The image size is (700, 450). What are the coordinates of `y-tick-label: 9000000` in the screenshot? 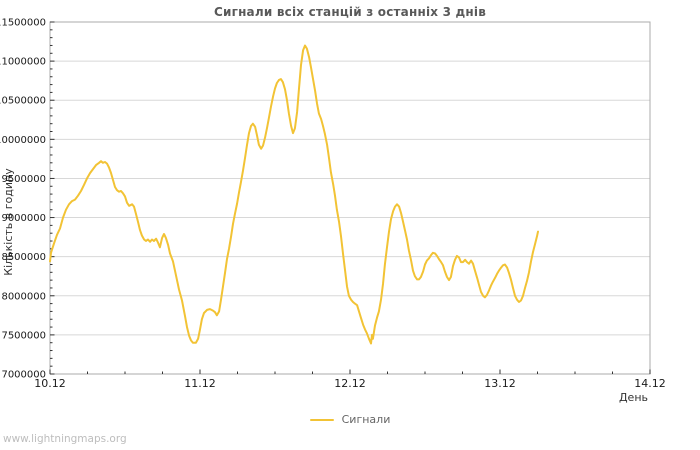 It's located at (23, 218).